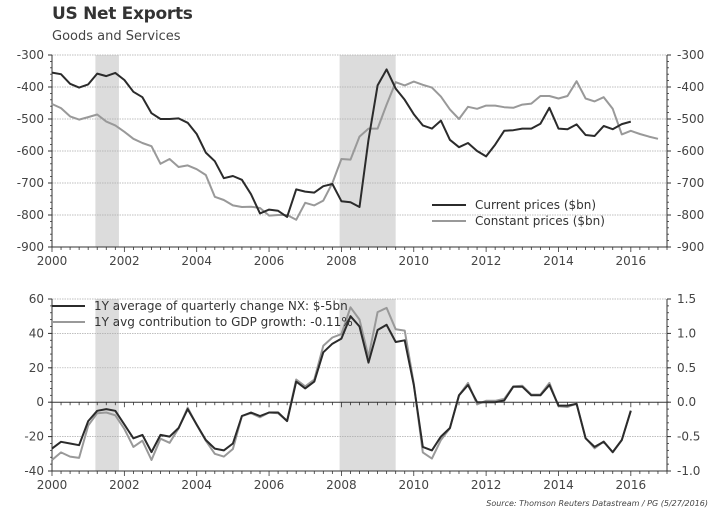 The width and height of the screenshot is (718, 516). Describe the element at coordinates (122, 14) in the screenshot. I see `chart-title: US Net Exports` at that location.